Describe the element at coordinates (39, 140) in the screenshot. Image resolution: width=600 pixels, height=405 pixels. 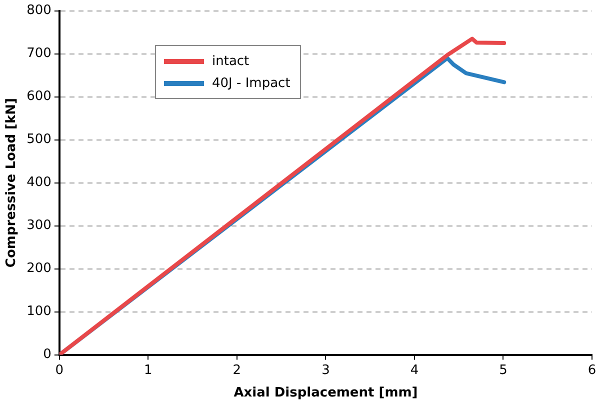
I see `y-tick-label: 500` at that location.